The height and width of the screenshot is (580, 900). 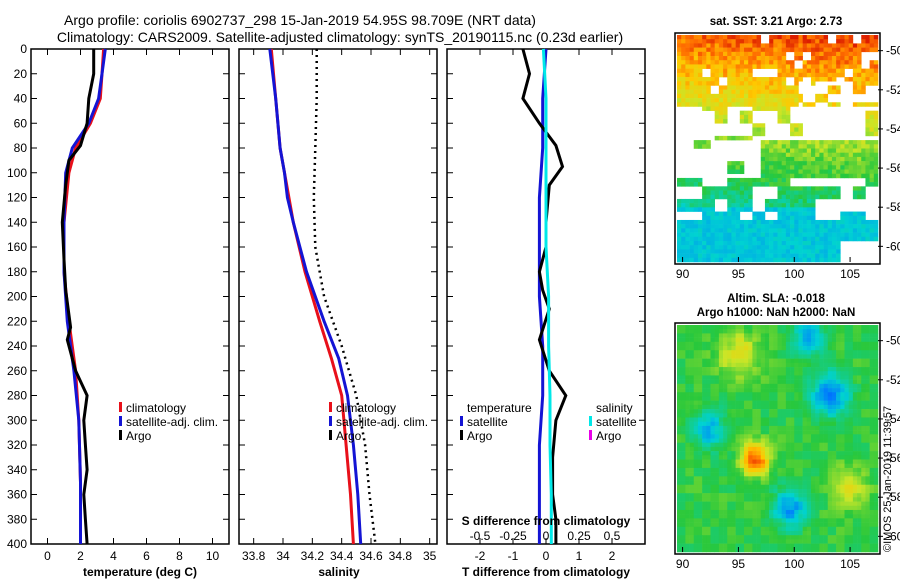 I want to click on difference-xlabel-salinity: S difference from climatology, so click(x=546, y=521).